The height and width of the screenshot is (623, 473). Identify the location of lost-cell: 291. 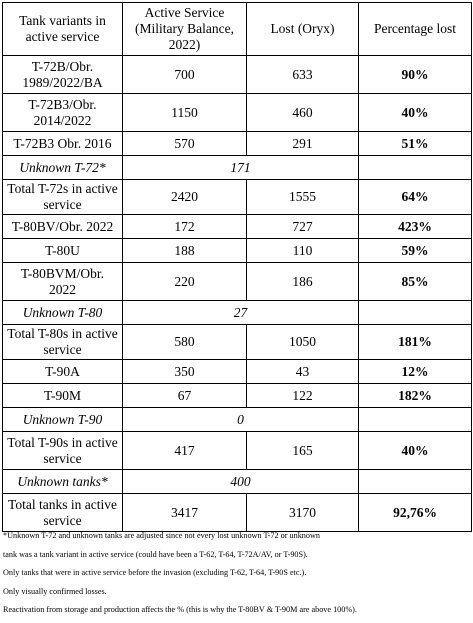
(302, 143).